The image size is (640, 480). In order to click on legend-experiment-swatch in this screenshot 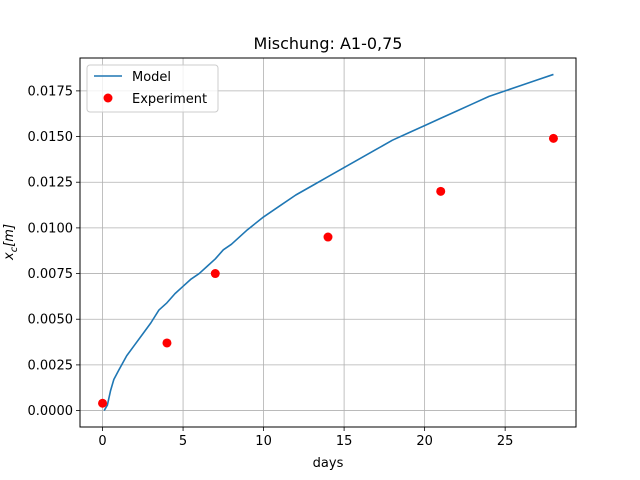, I will do `click(108, 98)`.